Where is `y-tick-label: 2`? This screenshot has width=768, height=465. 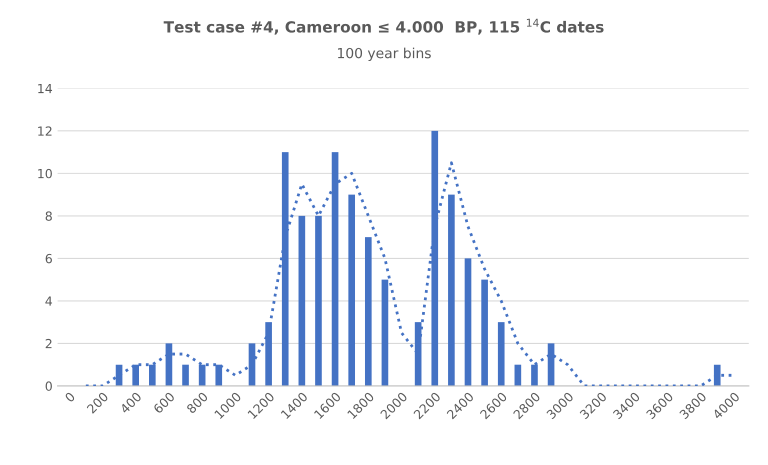 y-tick-label: 2 is located at coordinates (49, 343).